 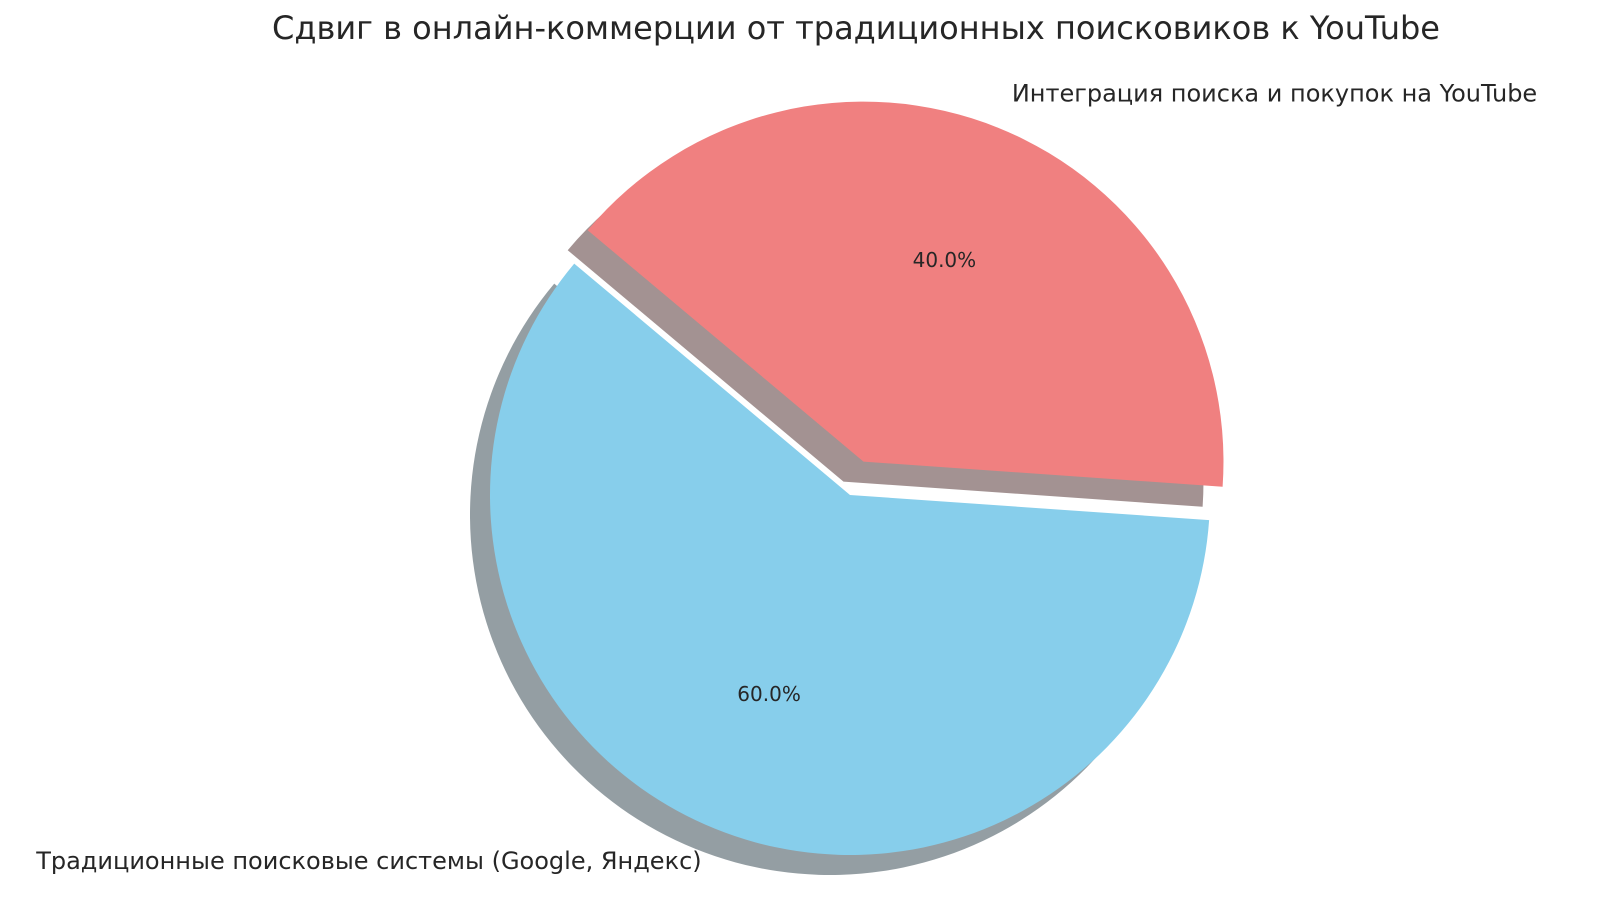 I want to click on value-label: 40.0%, so click(x=945, y=260).